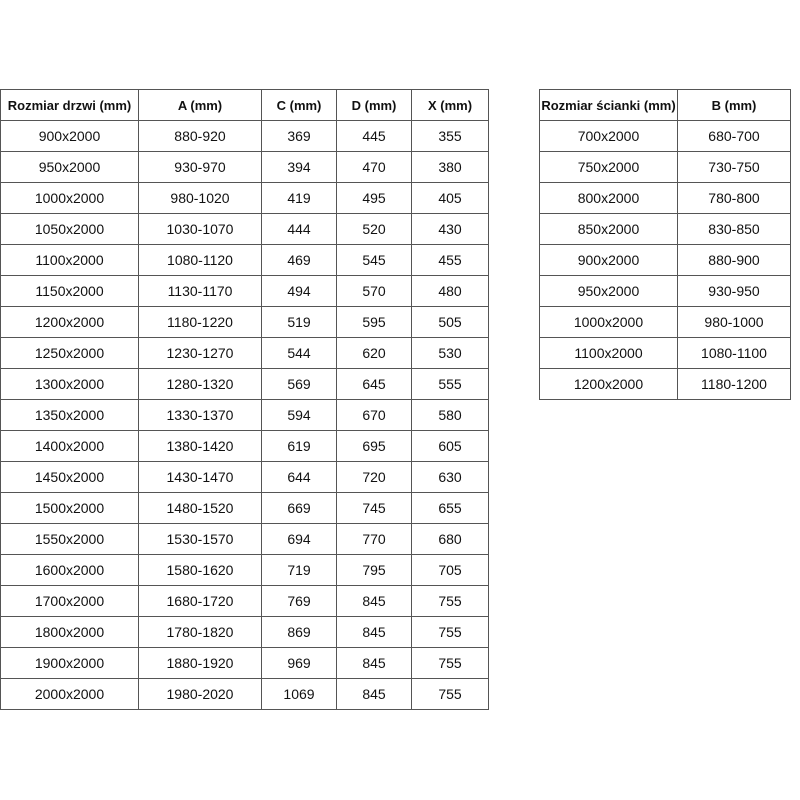 This screenshot has height=800, width=800. I want to click on table-cell: 595, so click(374, 322).